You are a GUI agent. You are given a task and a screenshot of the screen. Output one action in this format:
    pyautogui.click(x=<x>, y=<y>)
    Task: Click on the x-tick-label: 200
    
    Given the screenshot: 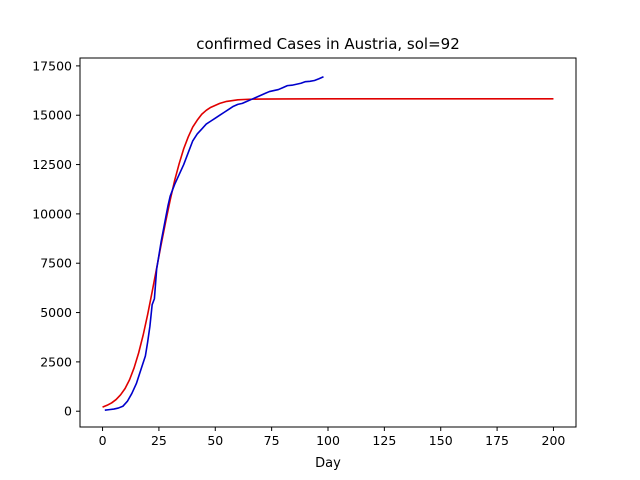 What is the action you would take?
    pyautogui.click(x=554, y=440)
    